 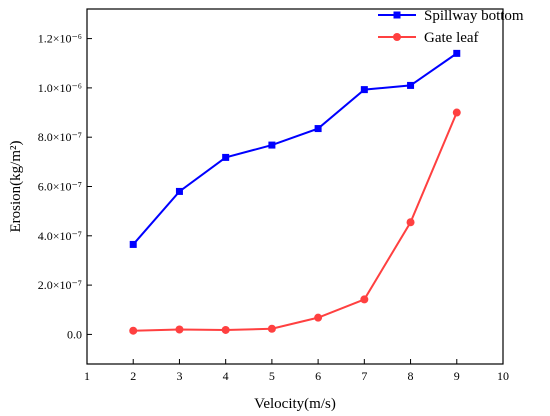 I want to click on x-tick-label: 4, so click(x=226, y=376).